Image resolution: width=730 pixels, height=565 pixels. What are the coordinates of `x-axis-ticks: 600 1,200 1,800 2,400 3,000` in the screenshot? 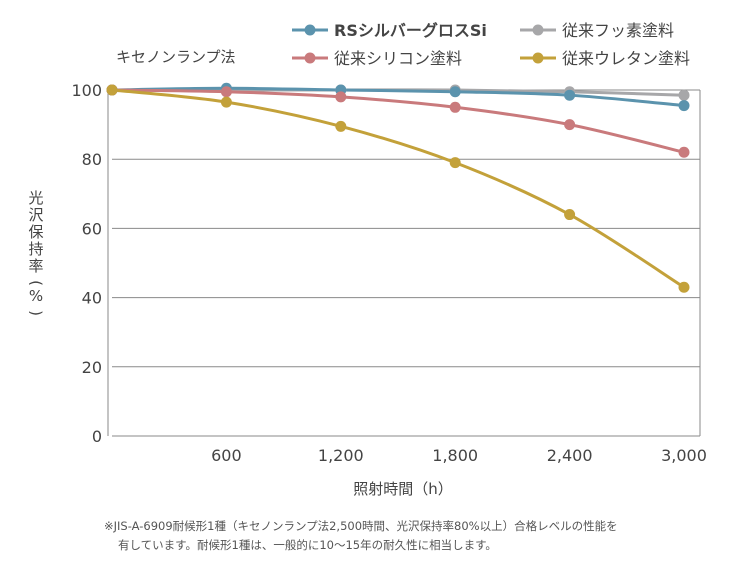 It's located at (459, 455).